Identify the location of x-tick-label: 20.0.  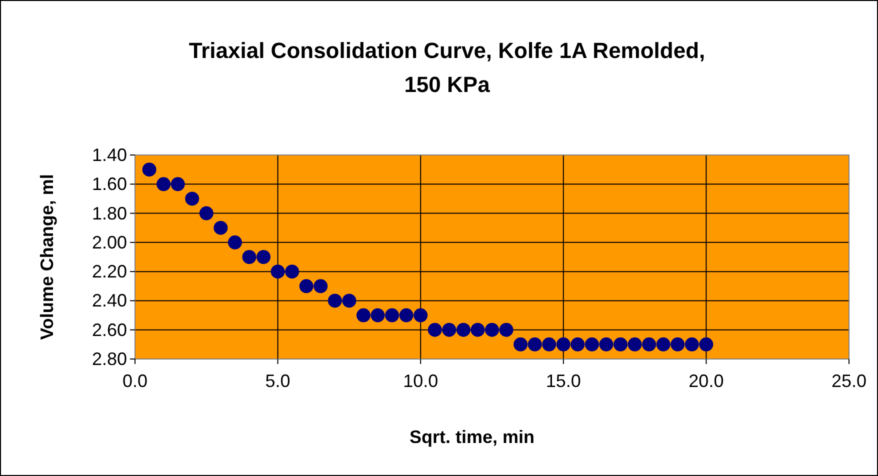
(706, 381).